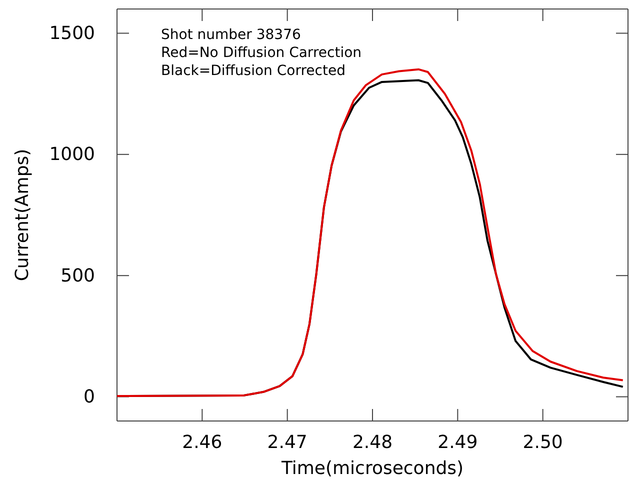  I want to click on y-tick-label: 1500, so click(72, 33).